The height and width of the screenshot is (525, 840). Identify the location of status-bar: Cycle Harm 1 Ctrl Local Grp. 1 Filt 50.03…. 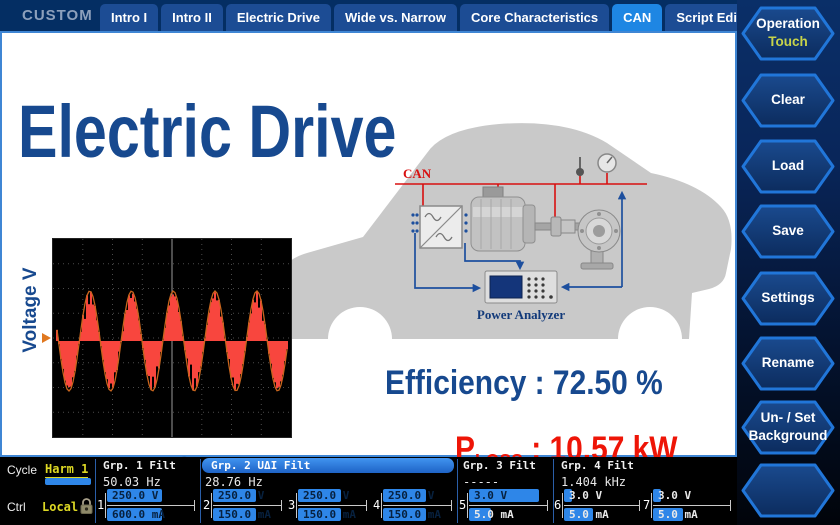
(368, 491).